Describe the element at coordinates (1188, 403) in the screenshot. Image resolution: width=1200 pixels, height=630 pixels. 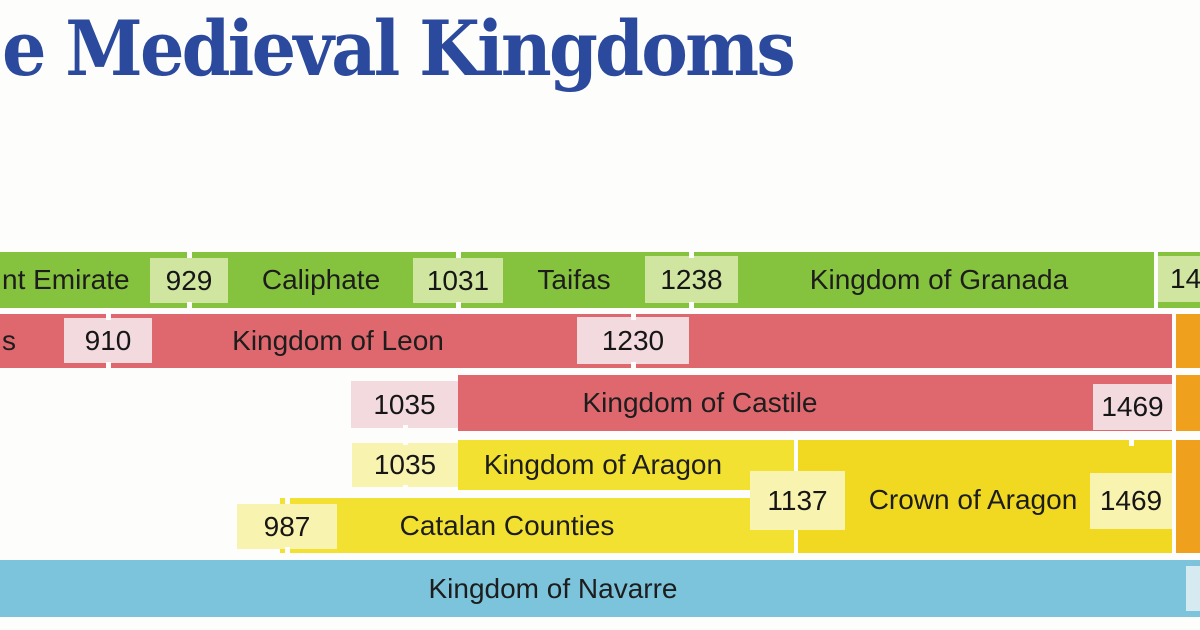
I see `union-column-castile-row` at that location.